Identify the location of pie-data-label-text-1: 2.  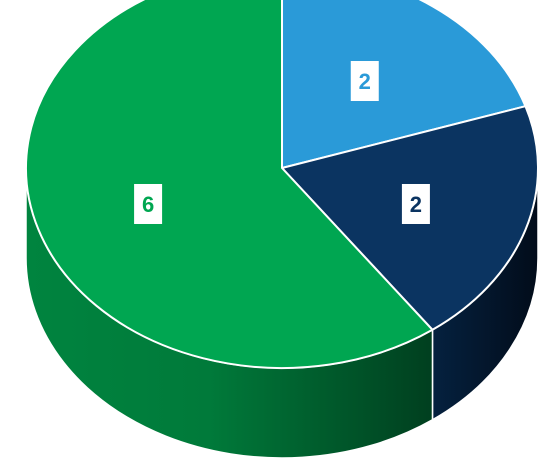
(416, 204).